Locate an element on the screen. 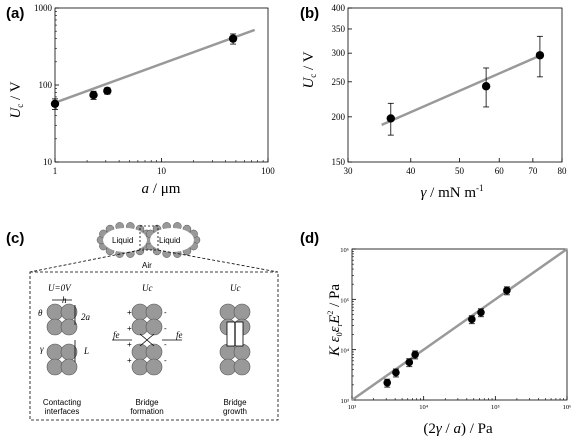 The height and width of the screenshot is (440, 576). x-tick-label: 10⁶ is located at coordinates (567, 407).